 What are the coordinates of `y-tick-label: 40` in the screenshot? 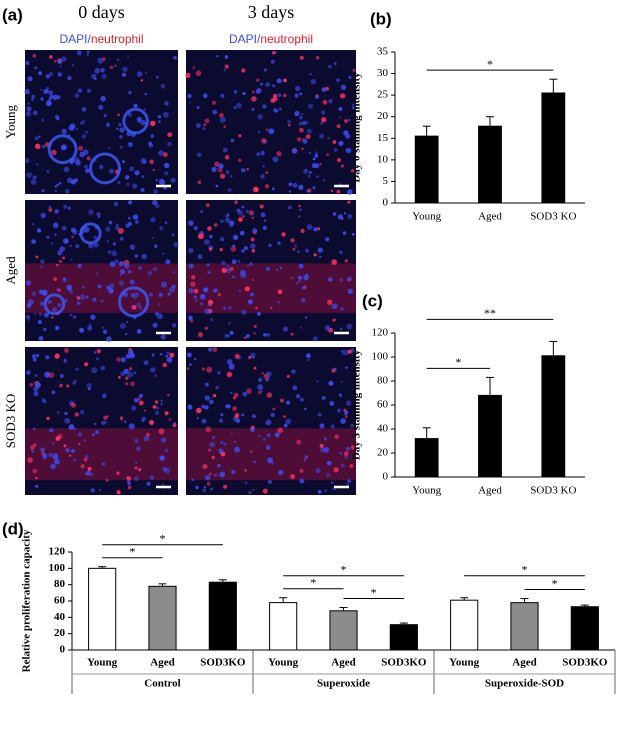 It's located at (383, 429).